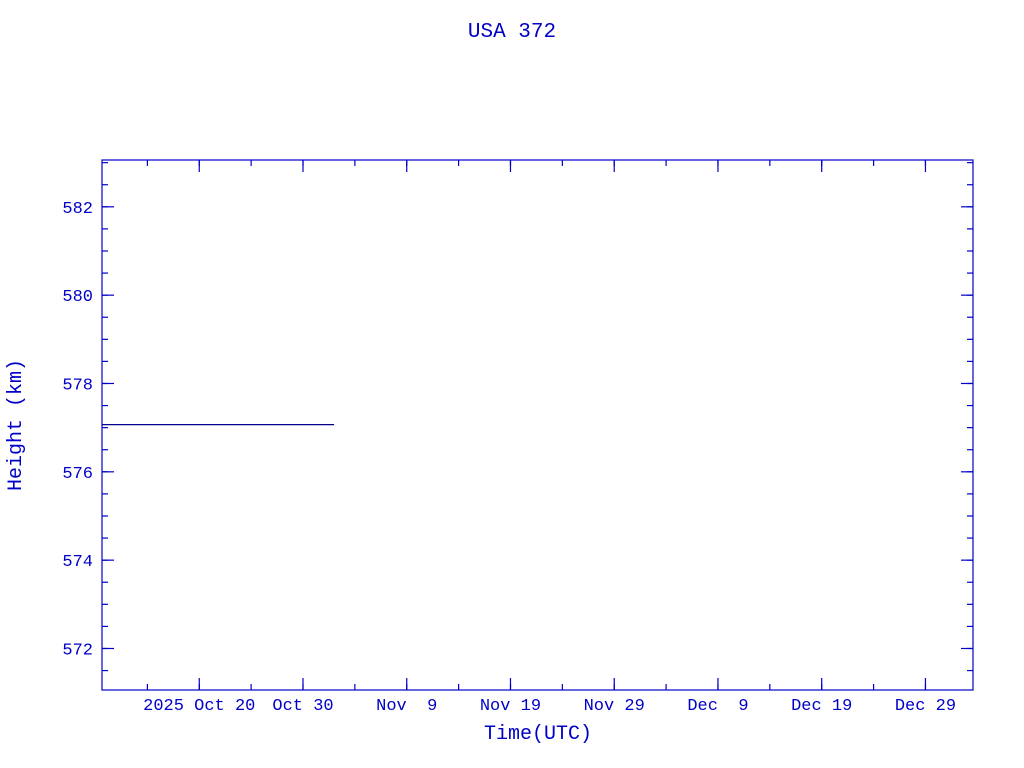 The width and height of the screenshot is (1024, 768). I want to click on y-tick-label: 582, so click(77, 209).